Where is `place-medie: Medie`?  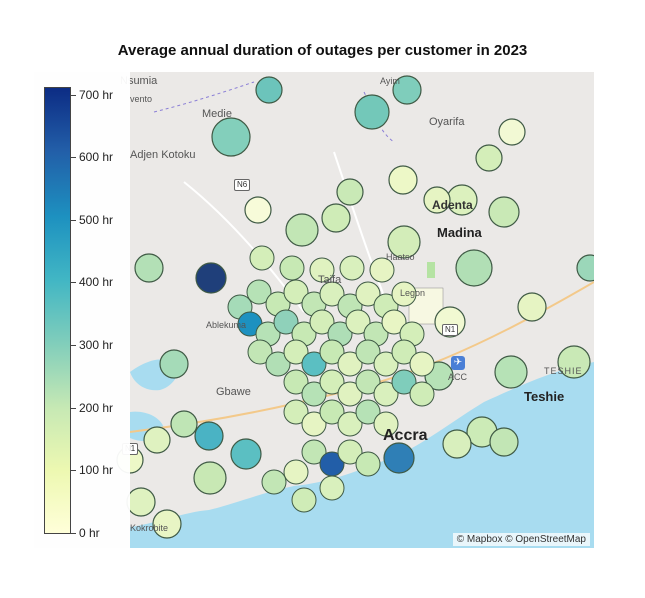
place-medie: Medie is located at coordinates (217, 114).